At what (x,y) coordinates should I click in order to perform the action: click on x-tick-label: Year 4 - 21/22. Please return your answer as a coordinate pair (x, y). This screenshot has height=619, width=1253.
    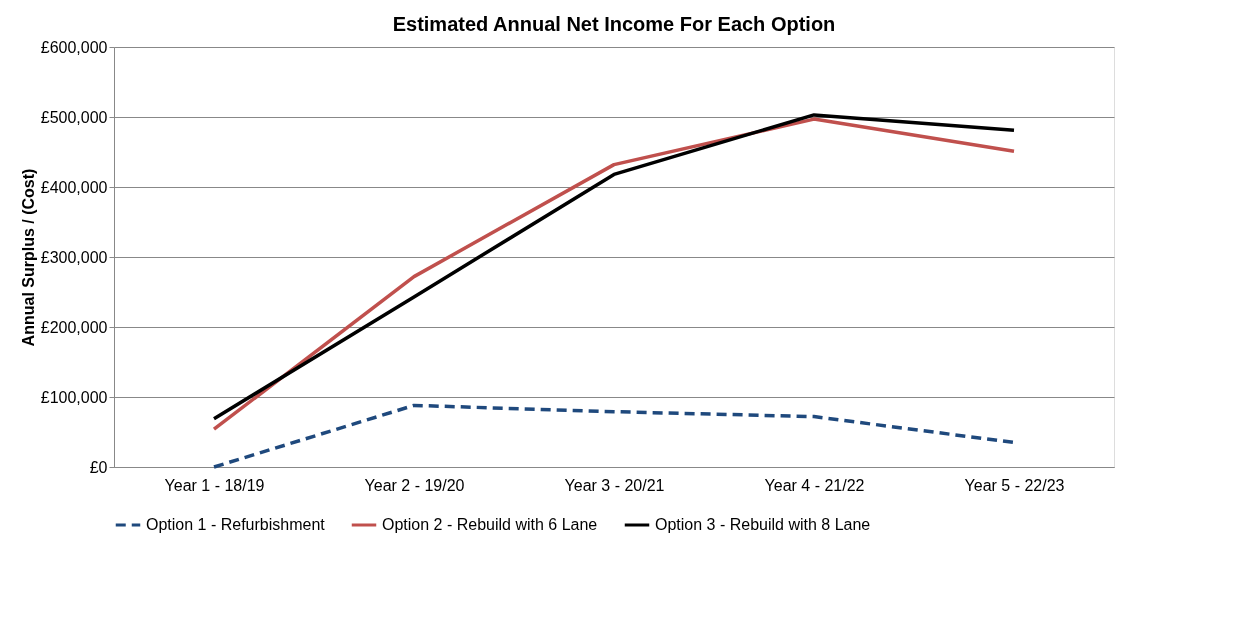
    Looking at the image, I should click on (814, 485).